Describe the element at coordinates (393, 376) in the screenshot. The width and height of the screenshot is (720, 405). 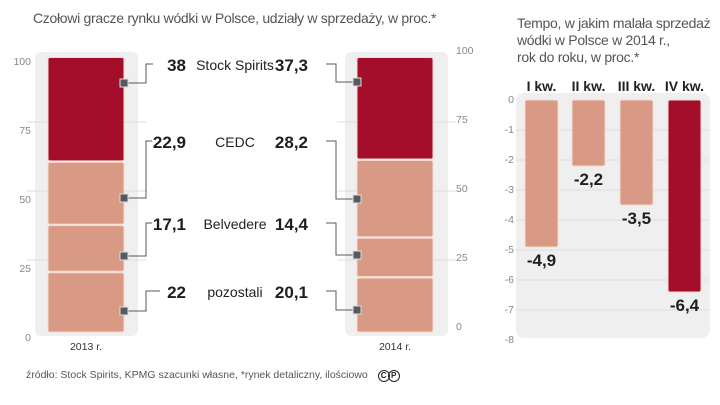
I see `press-logo-icon: P` at that location.